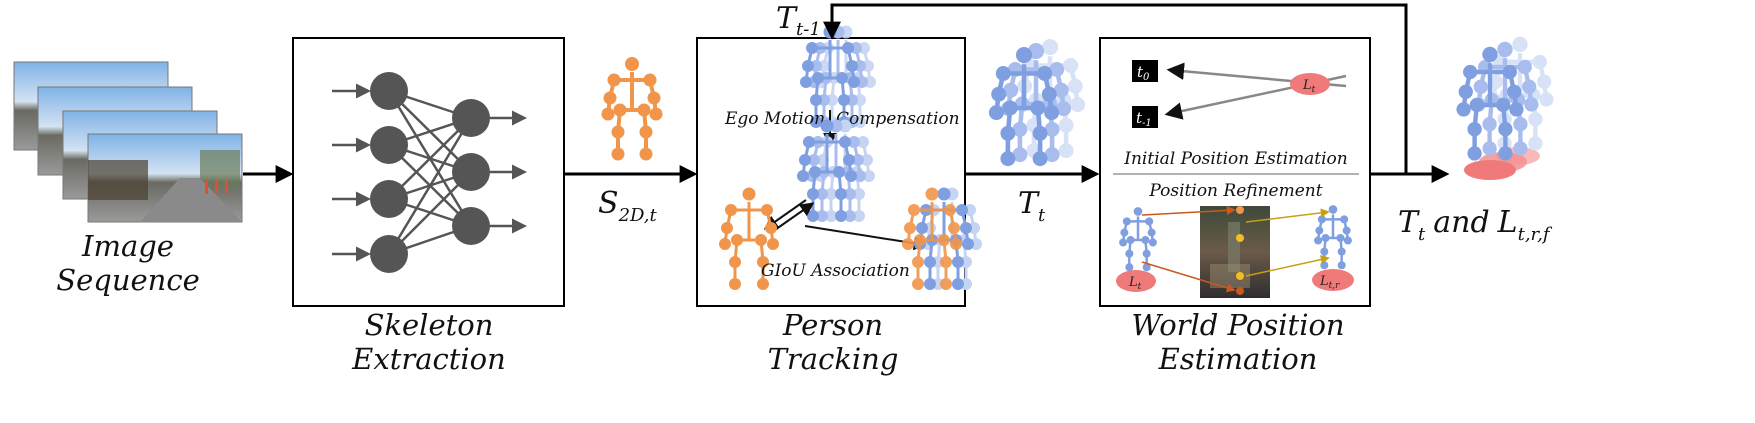 The height and width of the screenshot is (423, 1755). I want to click on svg-text: Lt,r, so click(1329, 282).